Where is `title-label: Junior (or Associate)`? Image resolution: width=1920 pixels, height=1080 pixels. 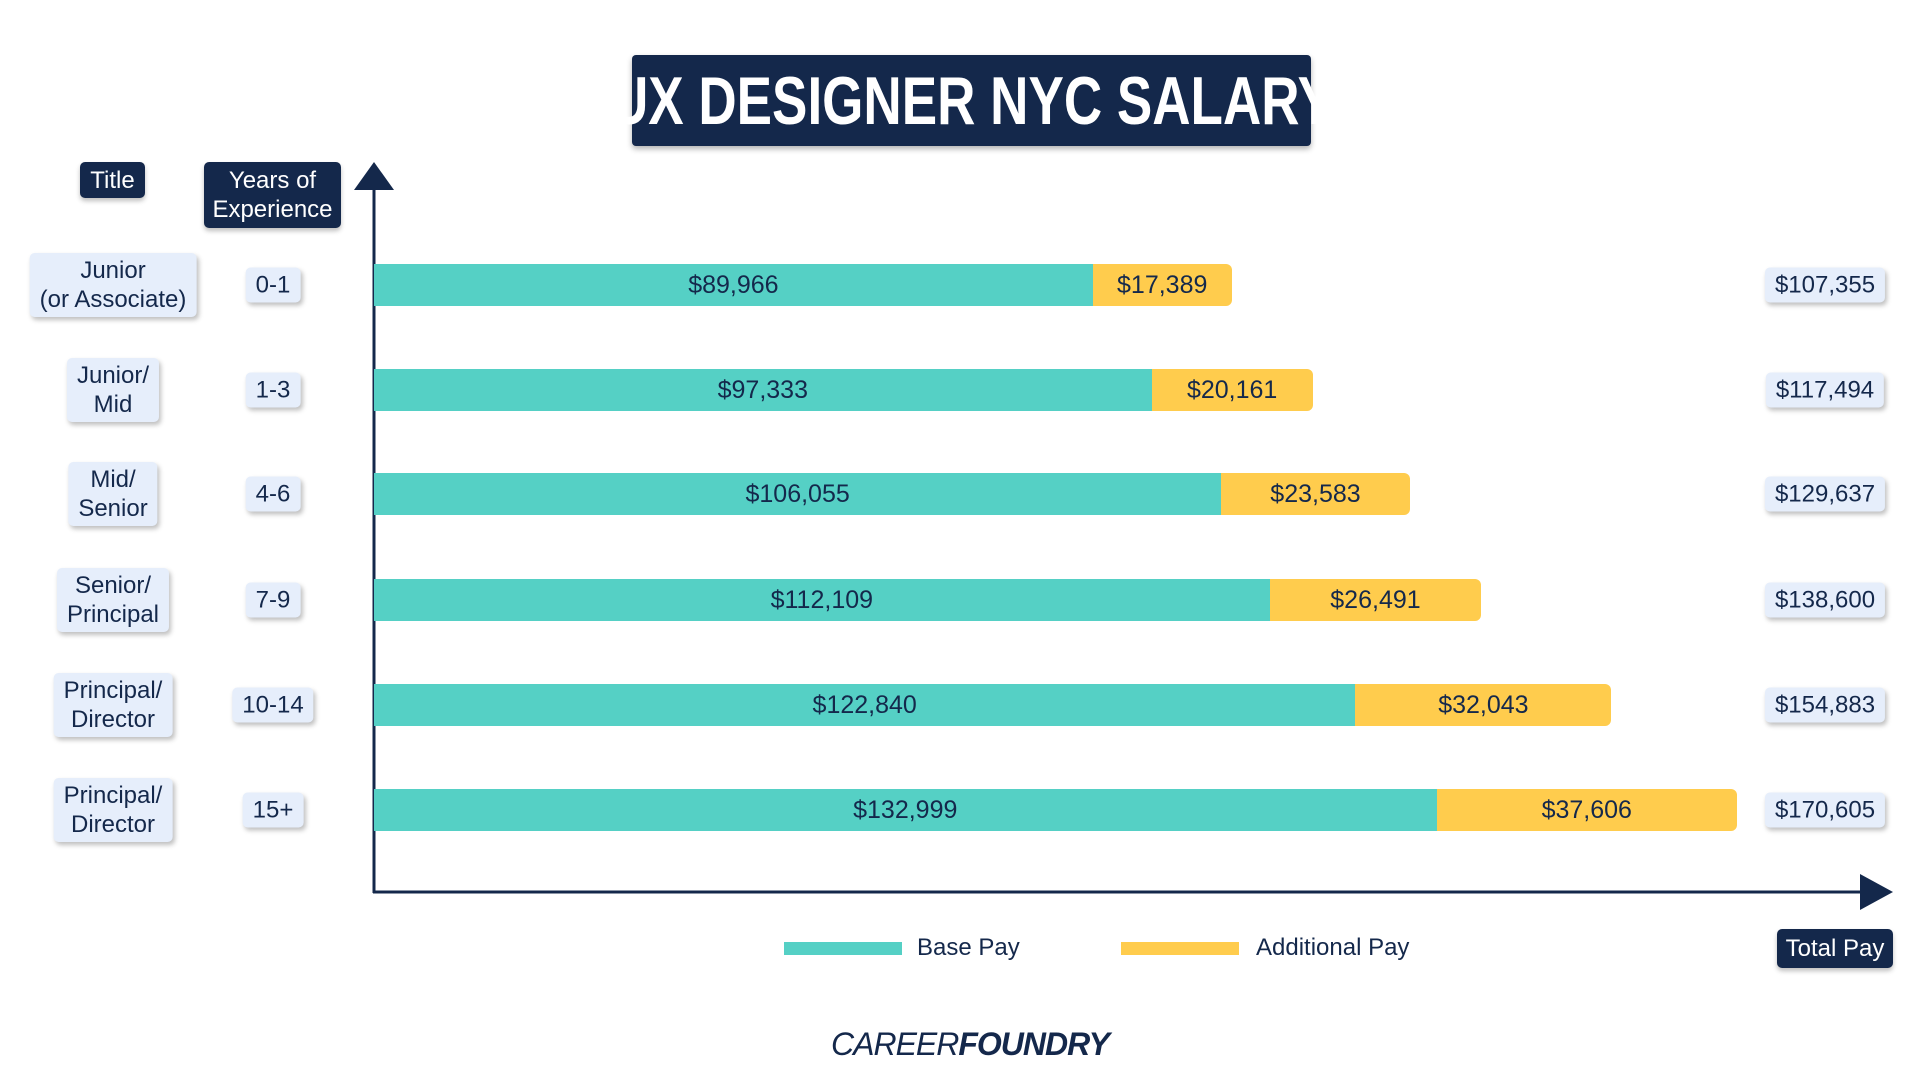 title-label: Junior (or Associate) is located at coordinates (113, 285).